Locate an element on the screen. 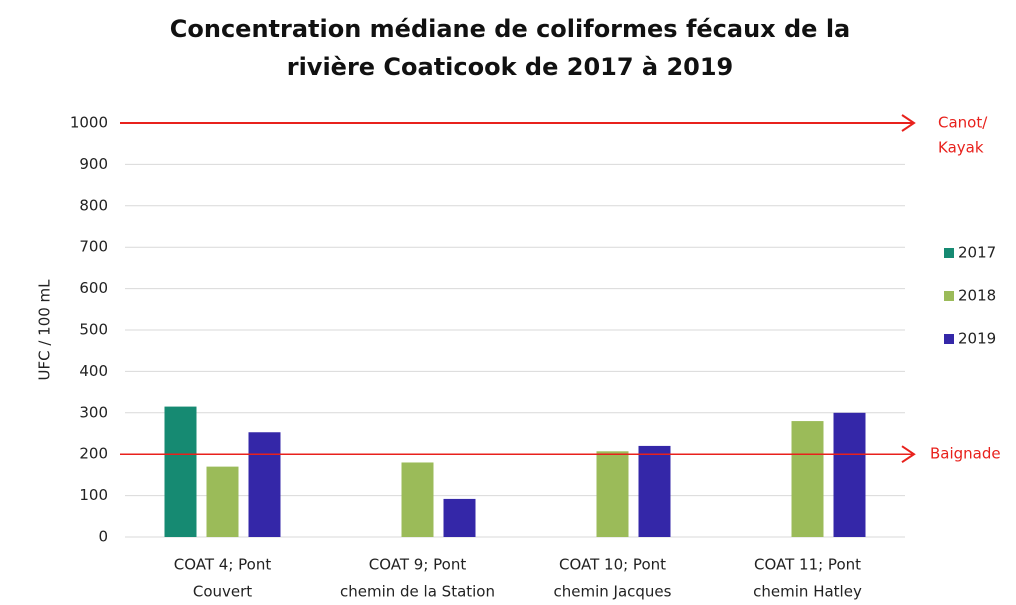 Image resolution: width=1016 pixels, height=605 pixels. y-tick-label: 800 is located at coordinates (93, 205).